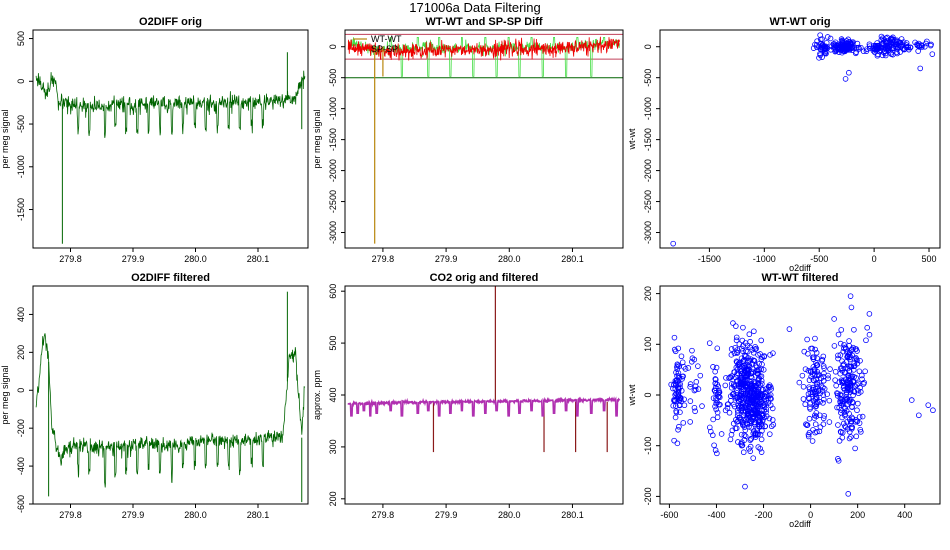 The width and height of the screenshot is (950, 550). What do you see at coordinates (5, 394) in the screenshot?
I see `y-axis-label: per meg signal` at bounding box center [5, 394].